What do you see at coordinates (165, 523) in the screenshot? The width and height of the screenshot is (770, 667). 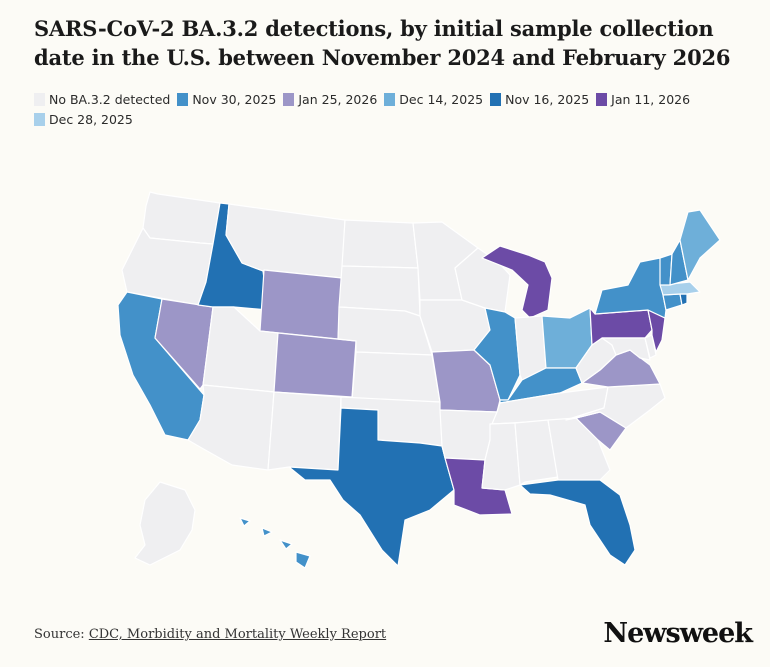 I see `state-ak` at bounding box center [165, 523].